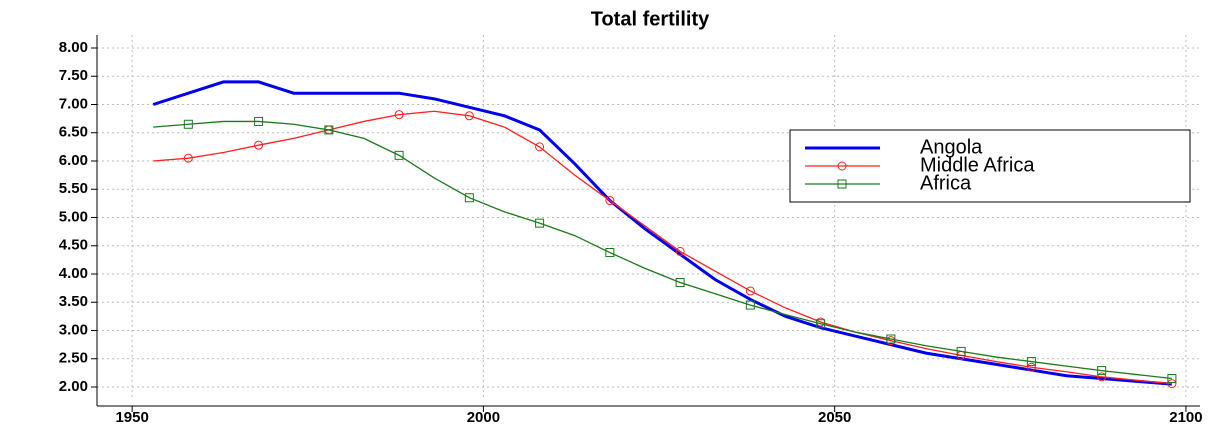 The width and height of the screenshot is (1208, 426). What do you see at coordinates (73, 47) in the screenshot?
I see `y-tick-label: 8.00` at bounding box center [73, 47].